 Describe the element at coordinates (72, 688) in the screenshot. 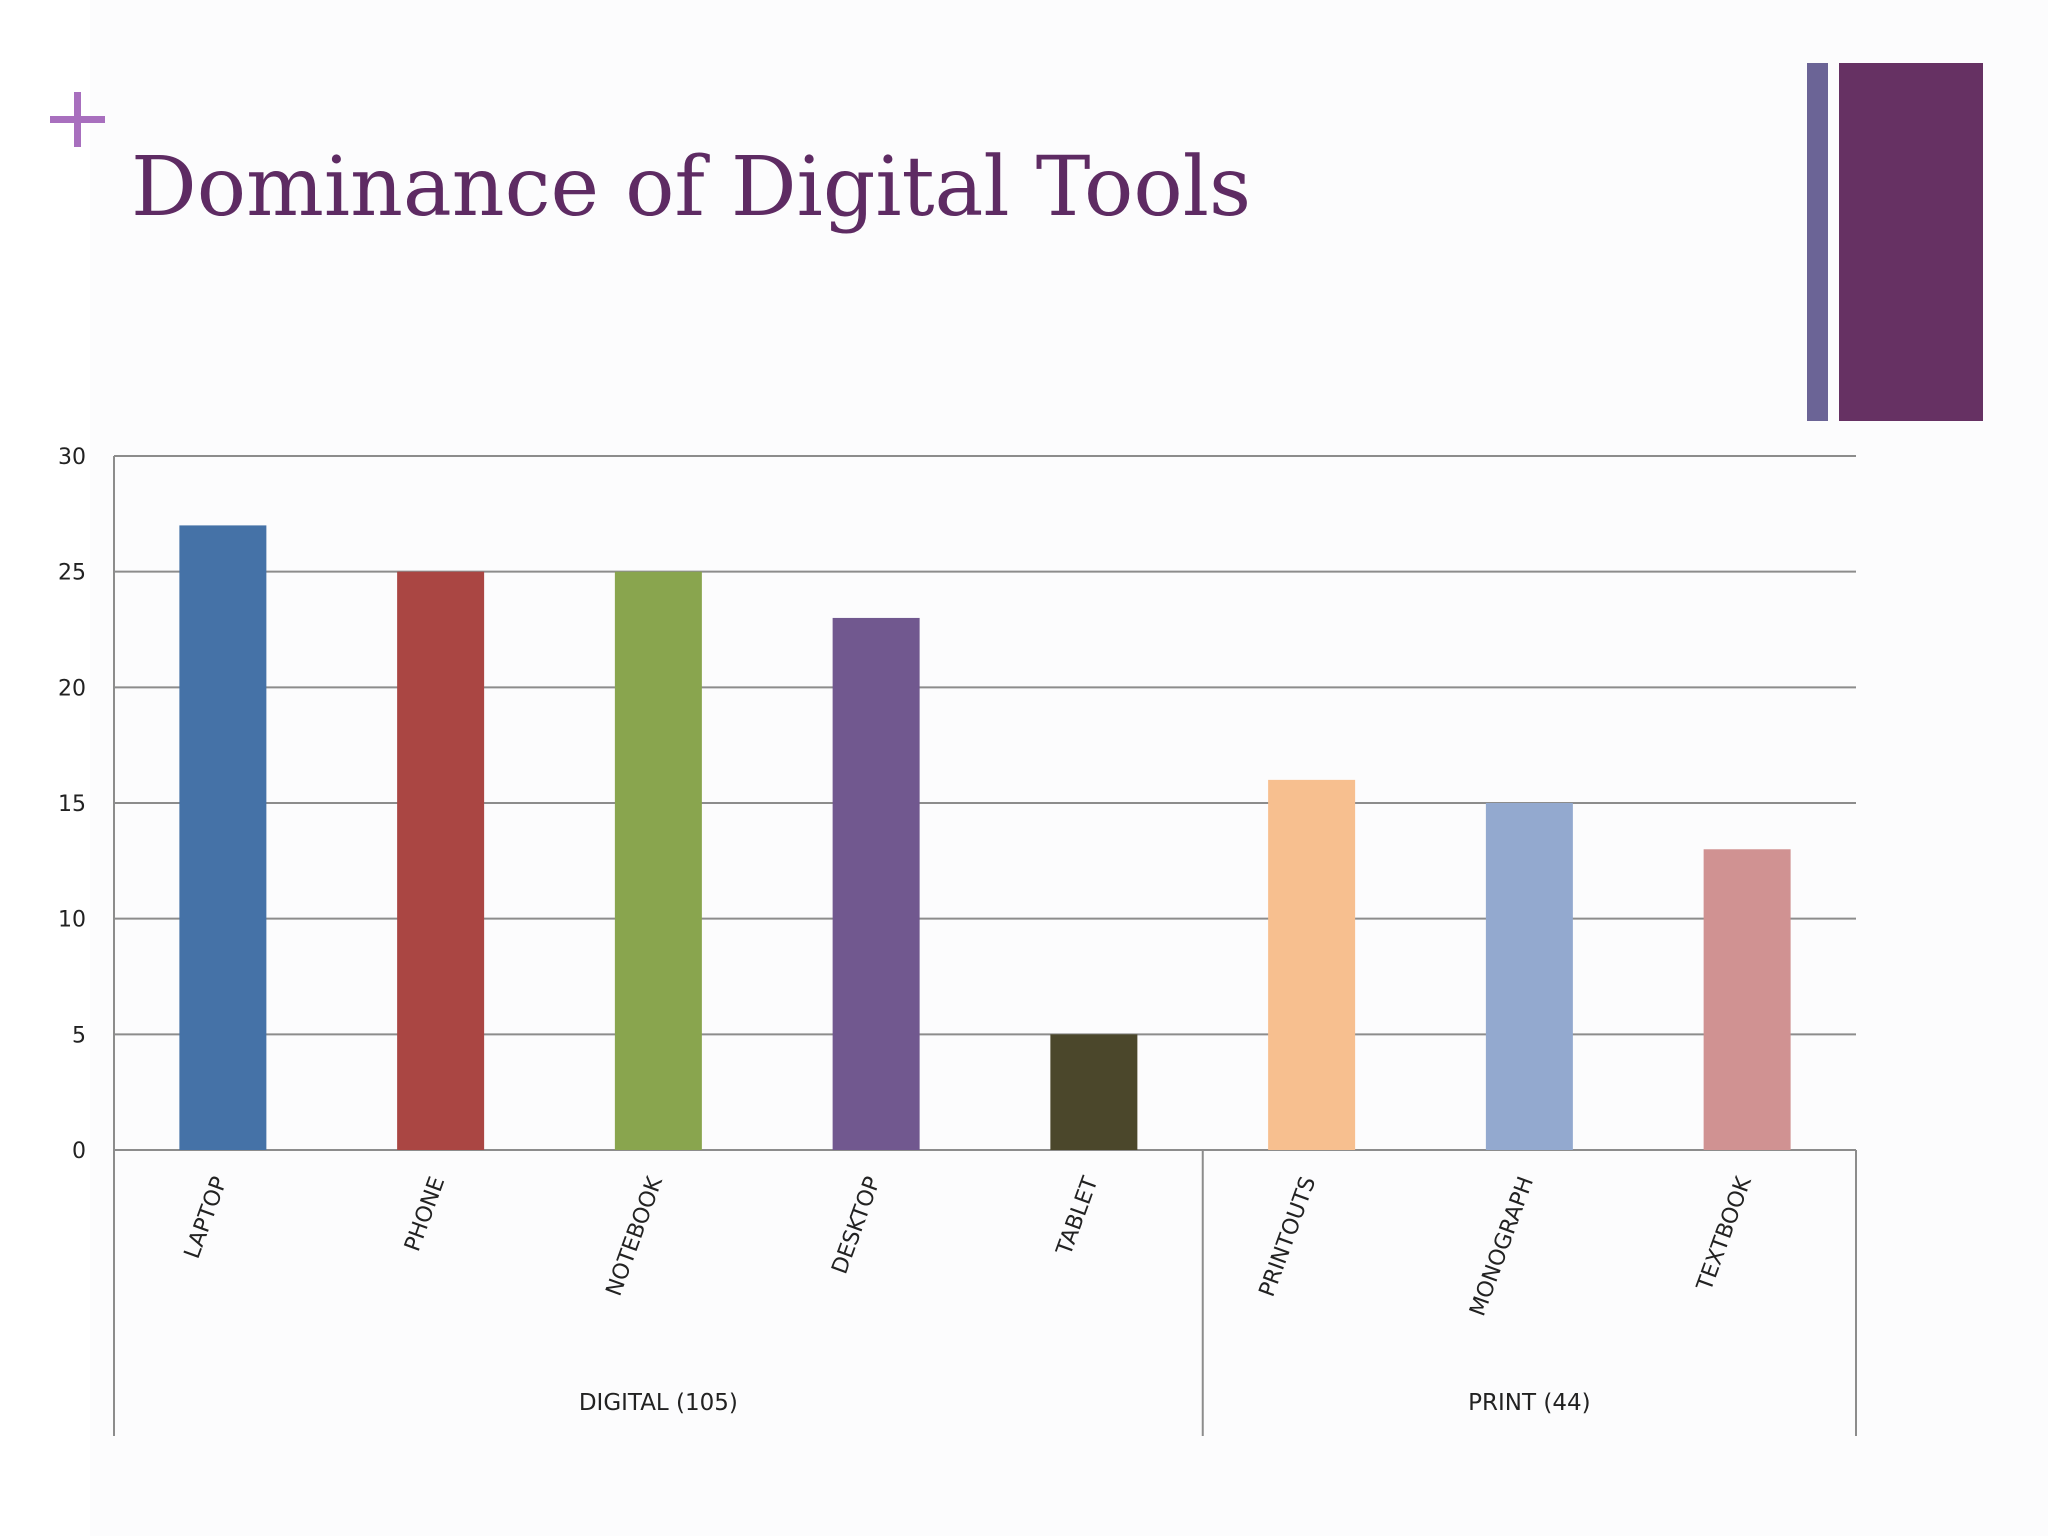

I see `y-tick-label: 20` at that location.